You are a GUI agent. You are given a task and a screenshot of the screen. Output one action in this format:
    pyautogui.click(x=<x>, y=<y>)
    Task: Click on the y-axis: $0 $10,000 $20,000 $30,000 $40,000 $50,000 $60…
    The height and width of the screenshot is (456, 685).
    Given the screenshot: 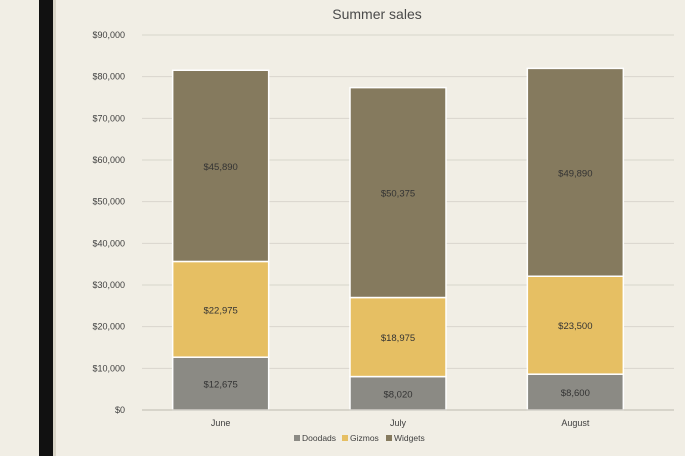 What is the action you would take?
    pyautogui.click(x=108, y=222)
    